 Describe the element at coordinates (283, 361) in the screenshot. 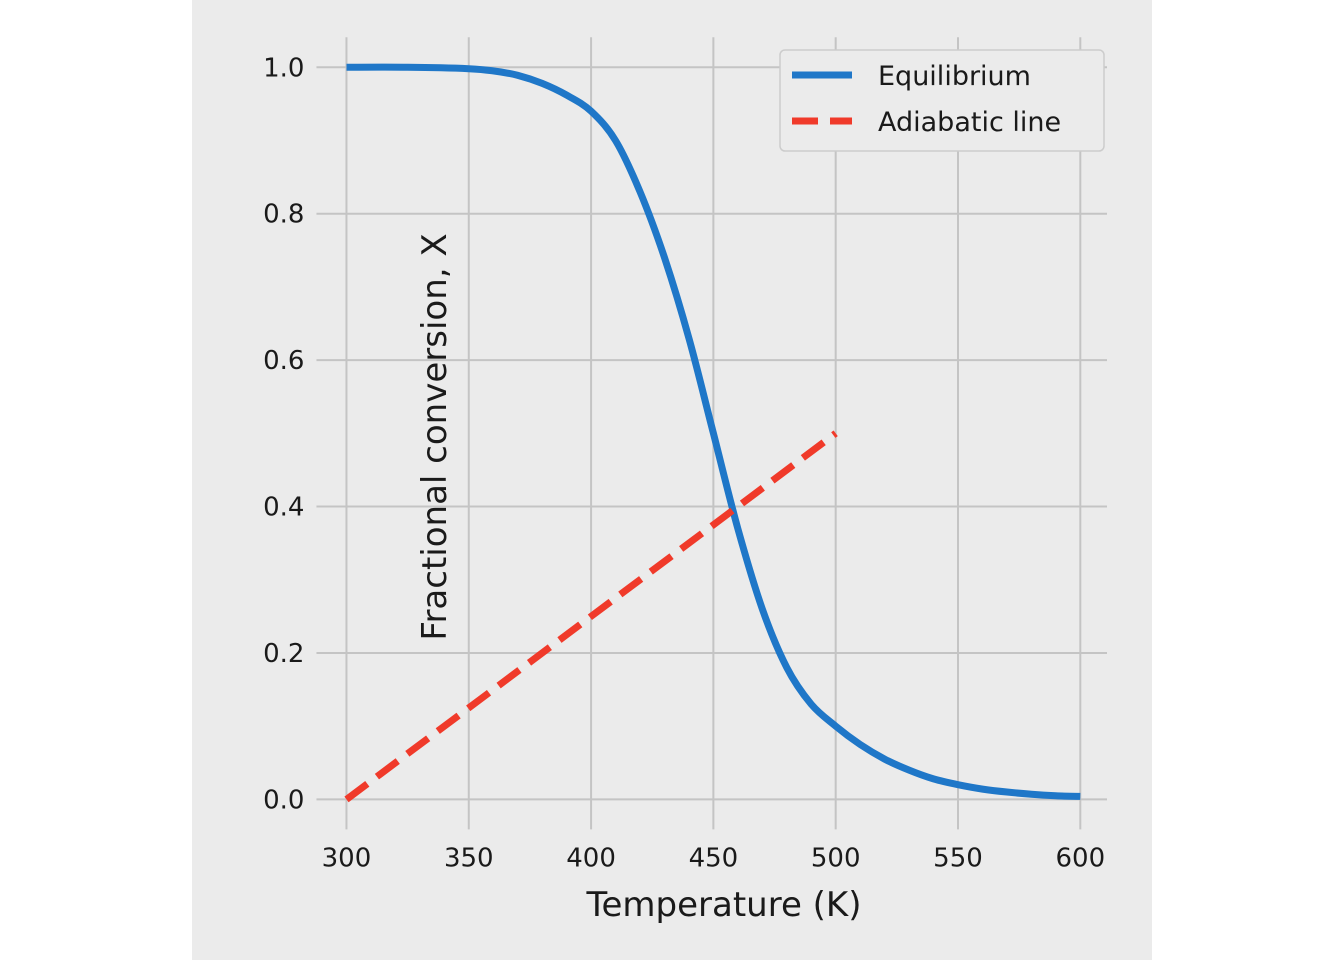

I see `y-tick-label: 0.6` at that location.